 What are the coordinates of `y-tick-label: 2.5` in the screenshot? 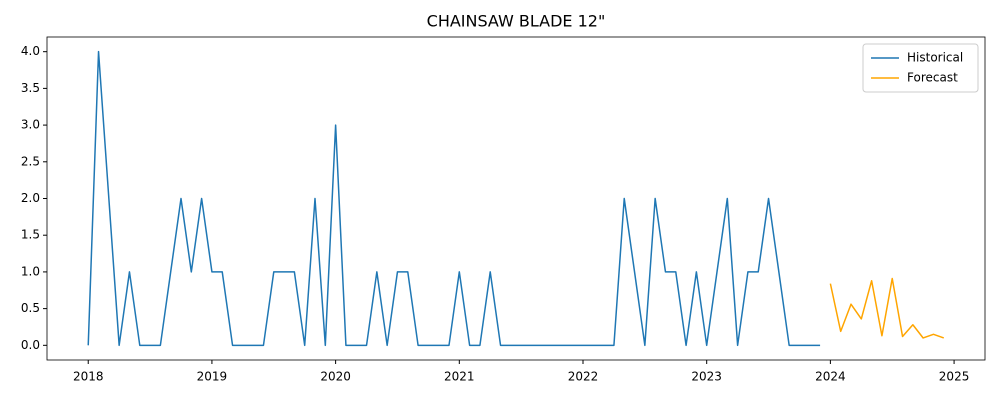 It's located at (30, 161).